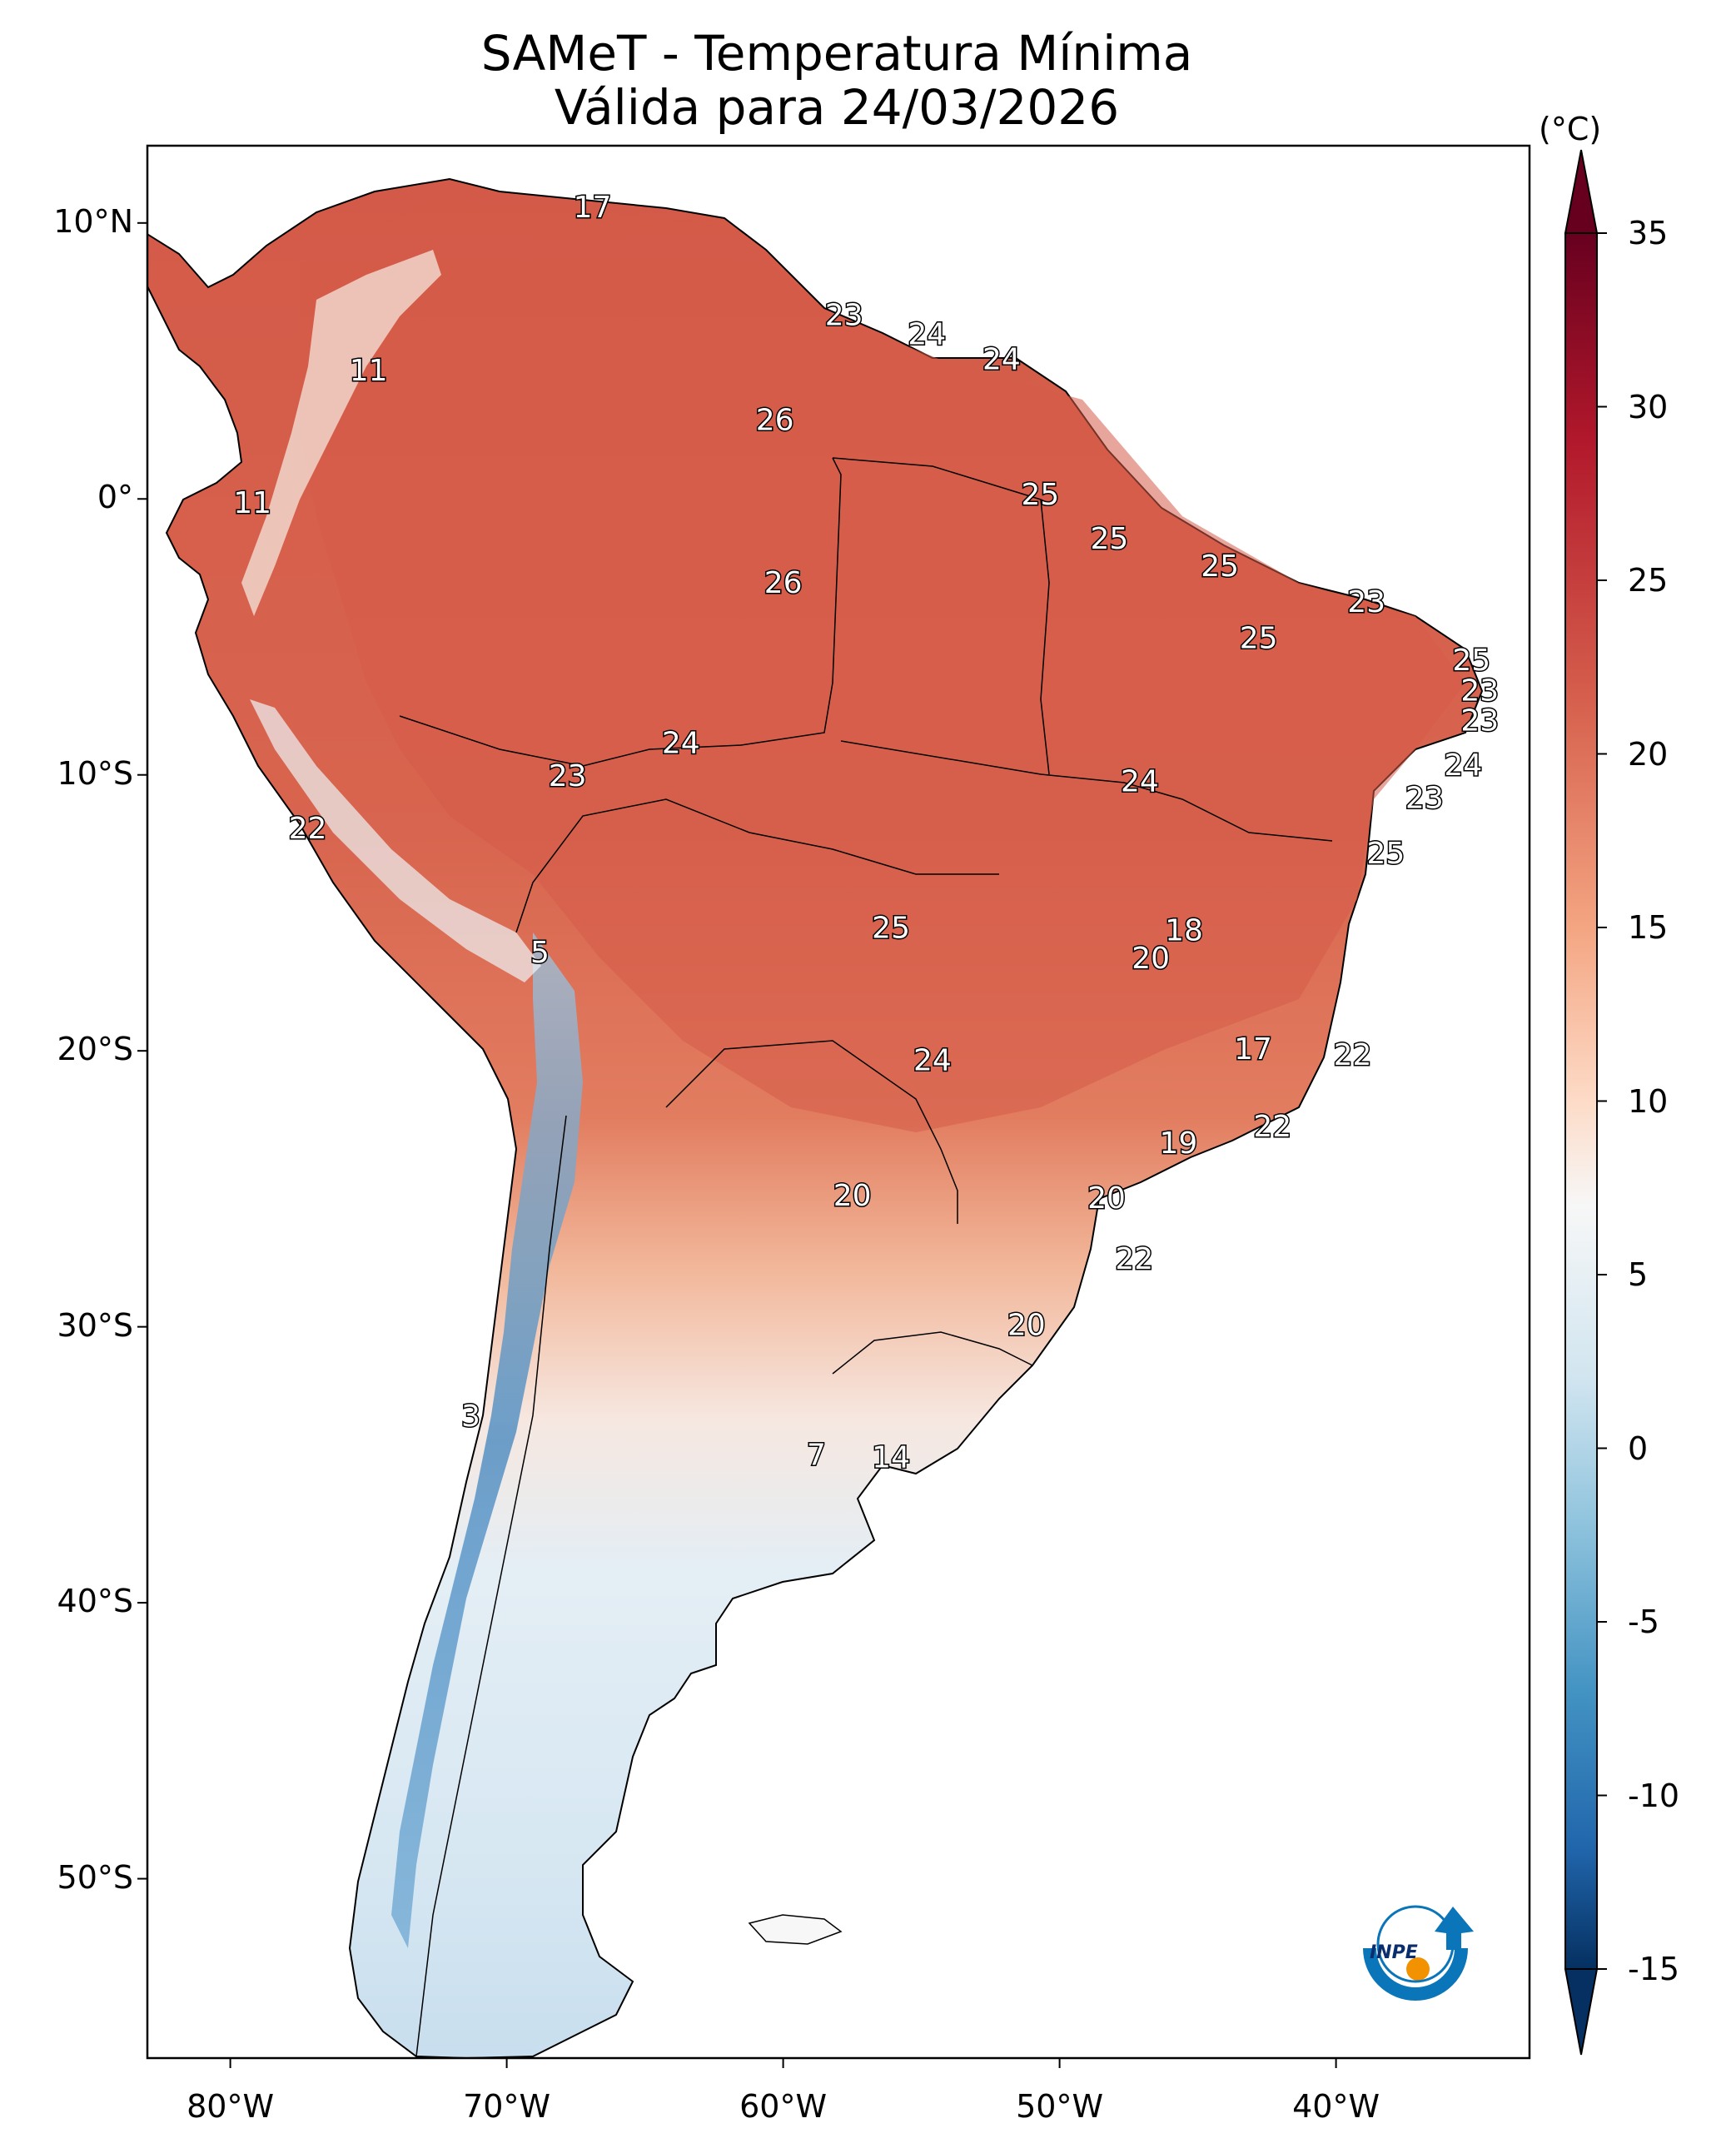 The height and width of the screenshot is (2153, 1736). I want to click on map-title: SAMeT - Temperatura Mínima, so click(836, 53).